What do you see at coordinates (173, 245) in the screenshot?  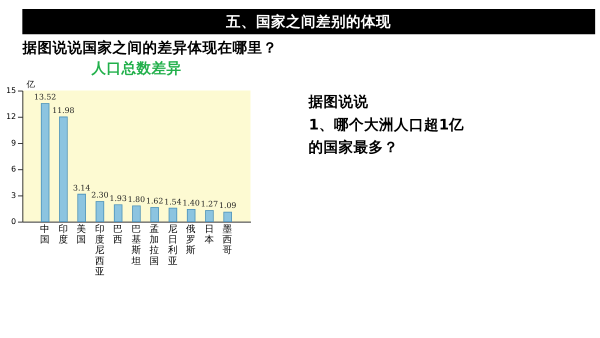 I see `x-tick-label: 尼日利亚` at bounding box center [173, 245].